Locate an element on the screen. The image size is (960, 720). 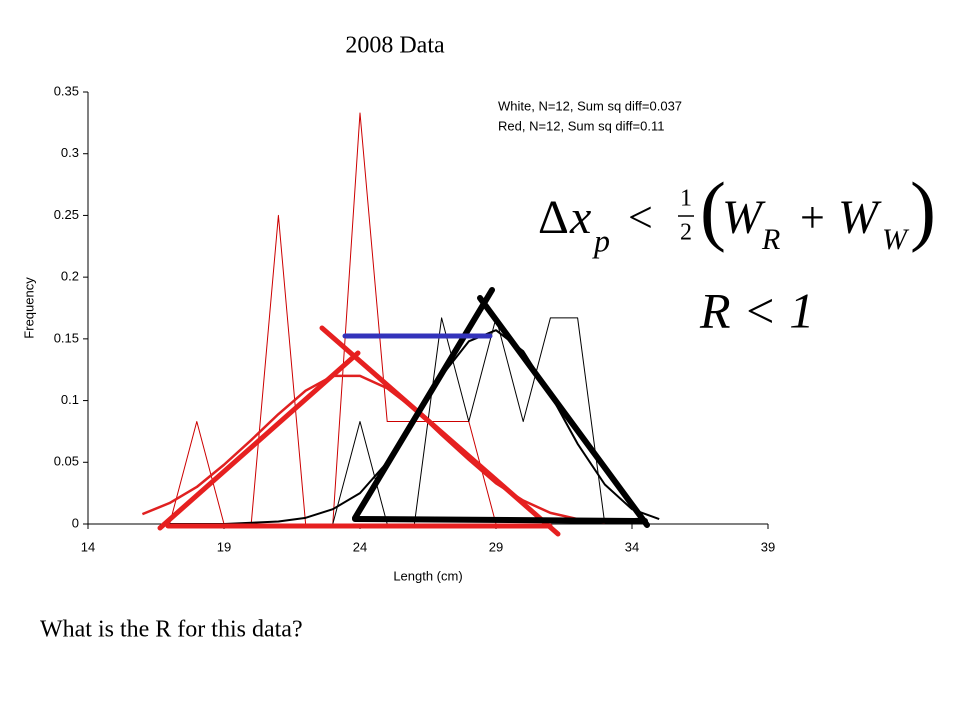
y-tick-label: 0.3 is located at coordinates (70, 152).